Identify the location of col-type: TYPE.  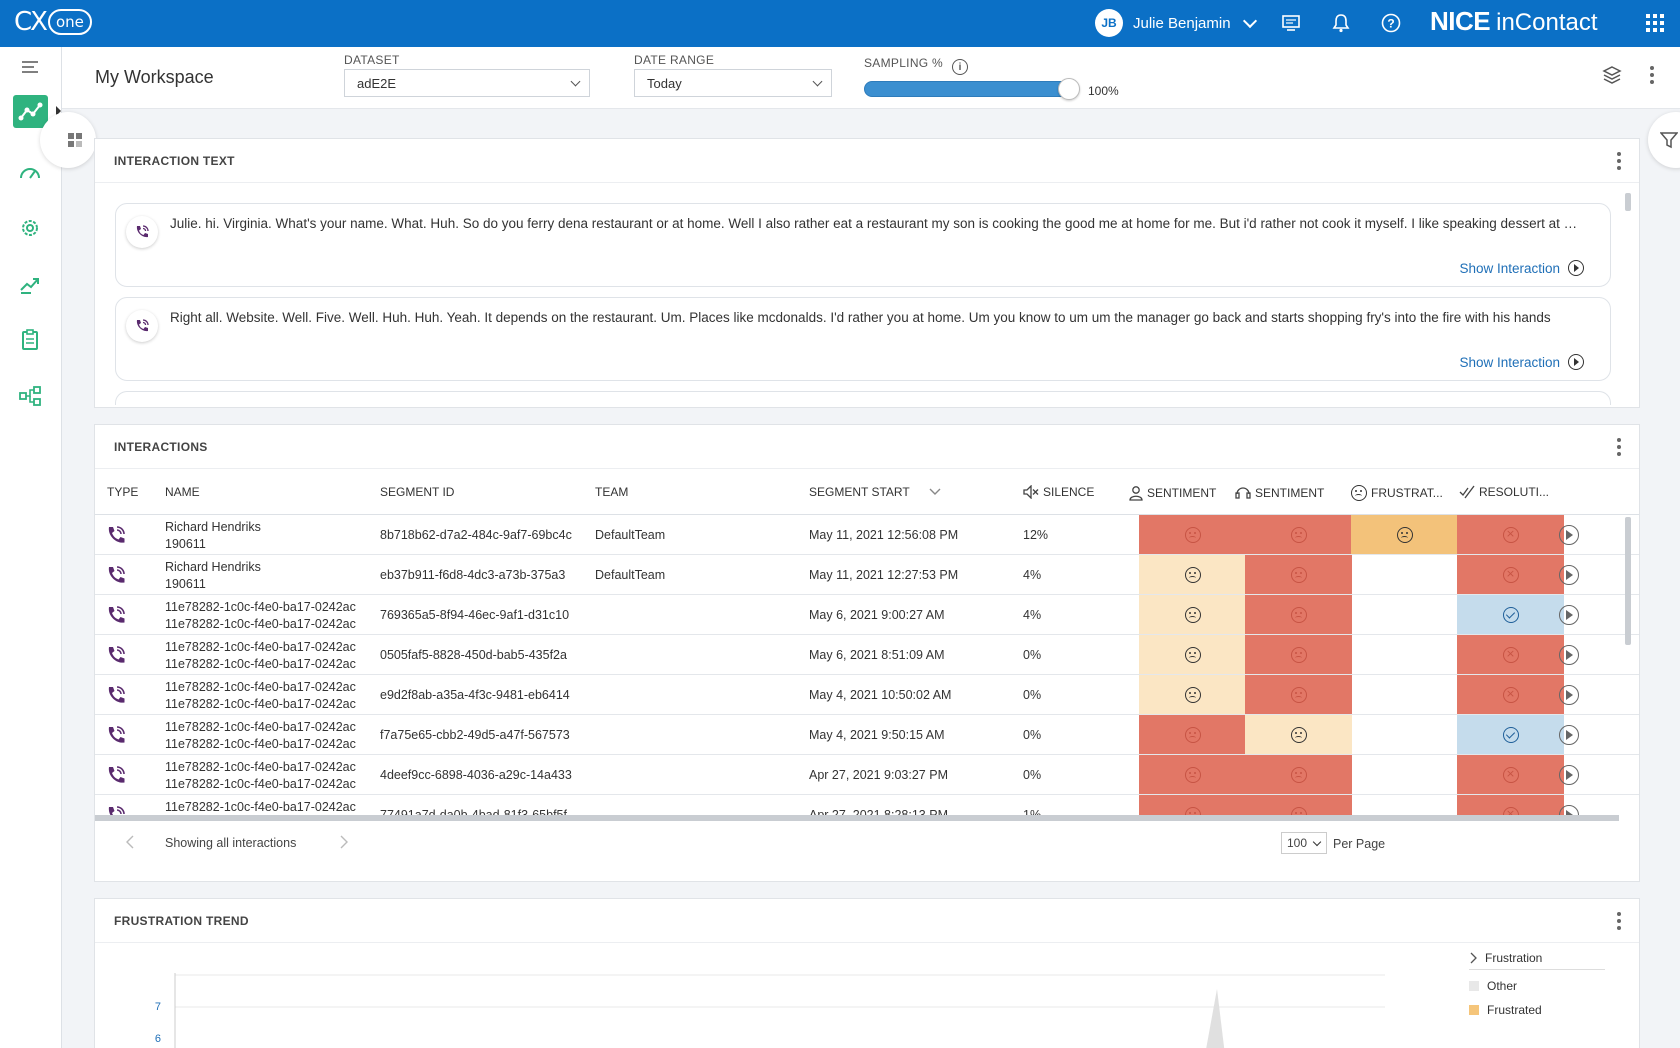
(123, 492).